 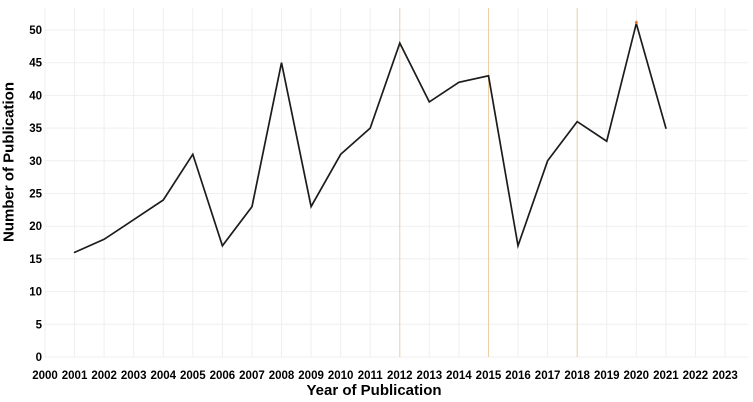 I want to click on y-tick-label: 5, so click(x=39, y=325).